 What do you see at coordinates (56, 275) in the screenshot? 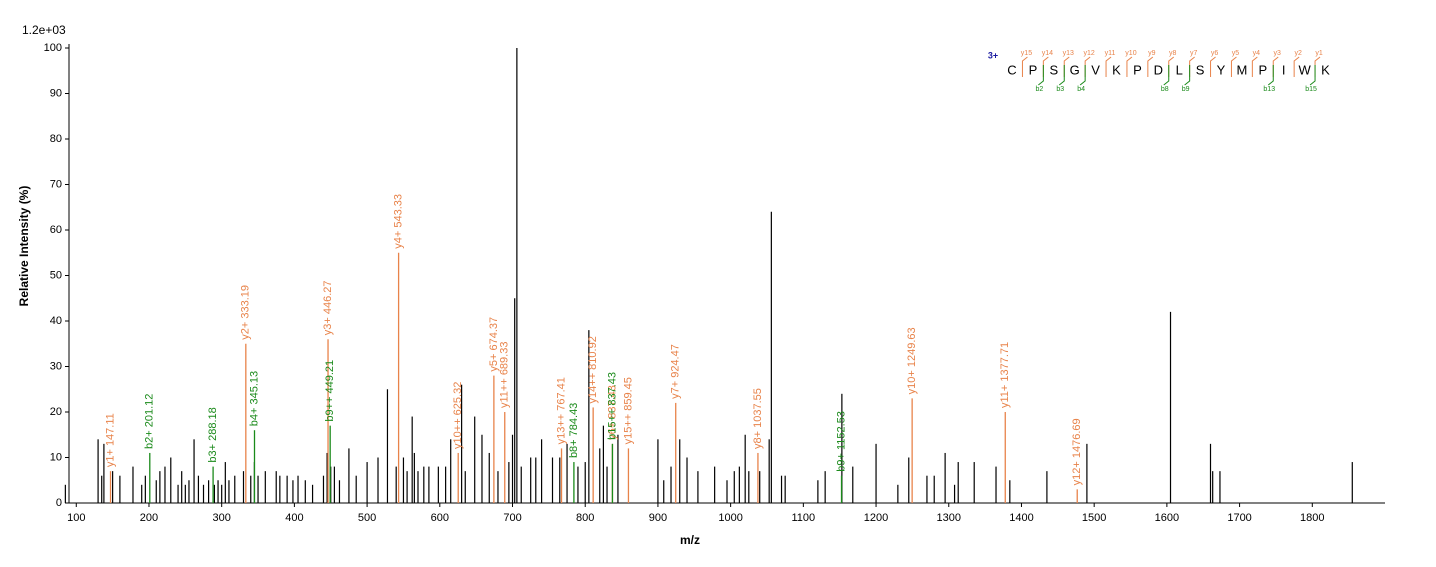
I see `y-tick-label: 50` at bounding box center [56, 275].